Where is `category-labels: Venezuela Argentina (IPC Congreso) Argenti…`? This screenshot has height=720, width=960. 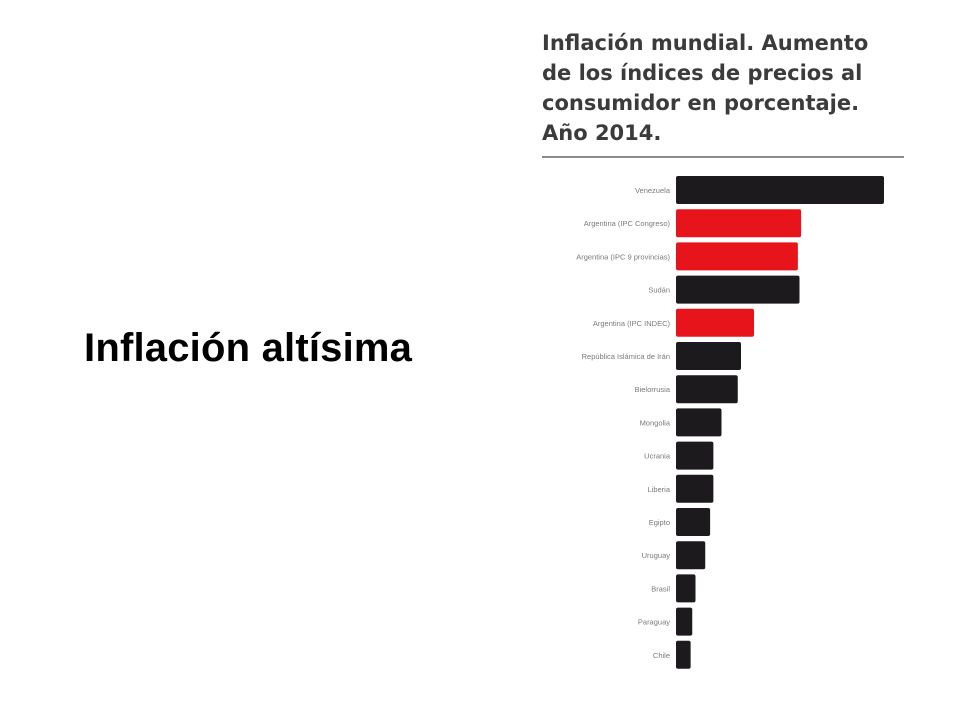
category-labels: Venezuela Argentina (IPC Congreso) Argenti… is located at coordinates (623, 423).